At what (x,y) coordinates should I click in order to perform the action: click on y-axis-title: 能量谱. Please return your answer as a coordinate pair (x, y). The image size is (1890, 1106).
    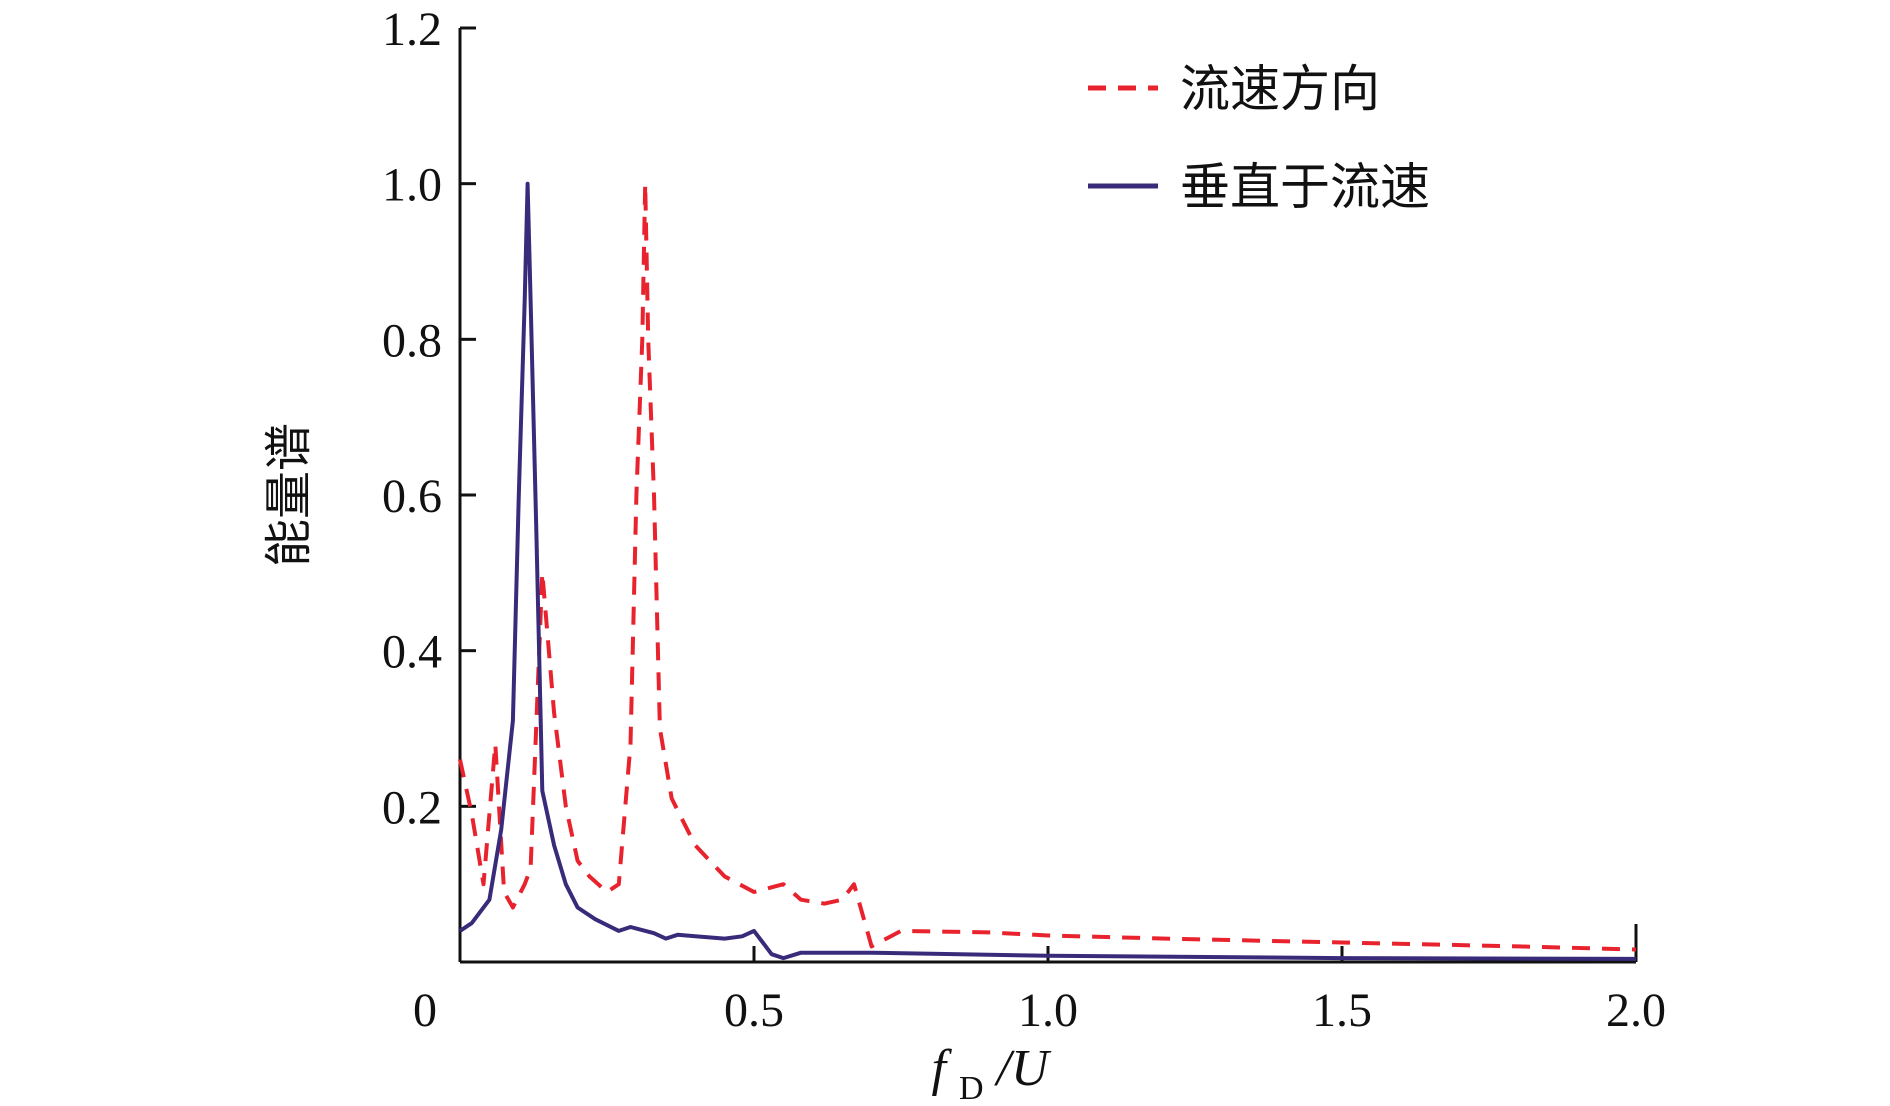
    Looking at the image, I should click on (289, 495).